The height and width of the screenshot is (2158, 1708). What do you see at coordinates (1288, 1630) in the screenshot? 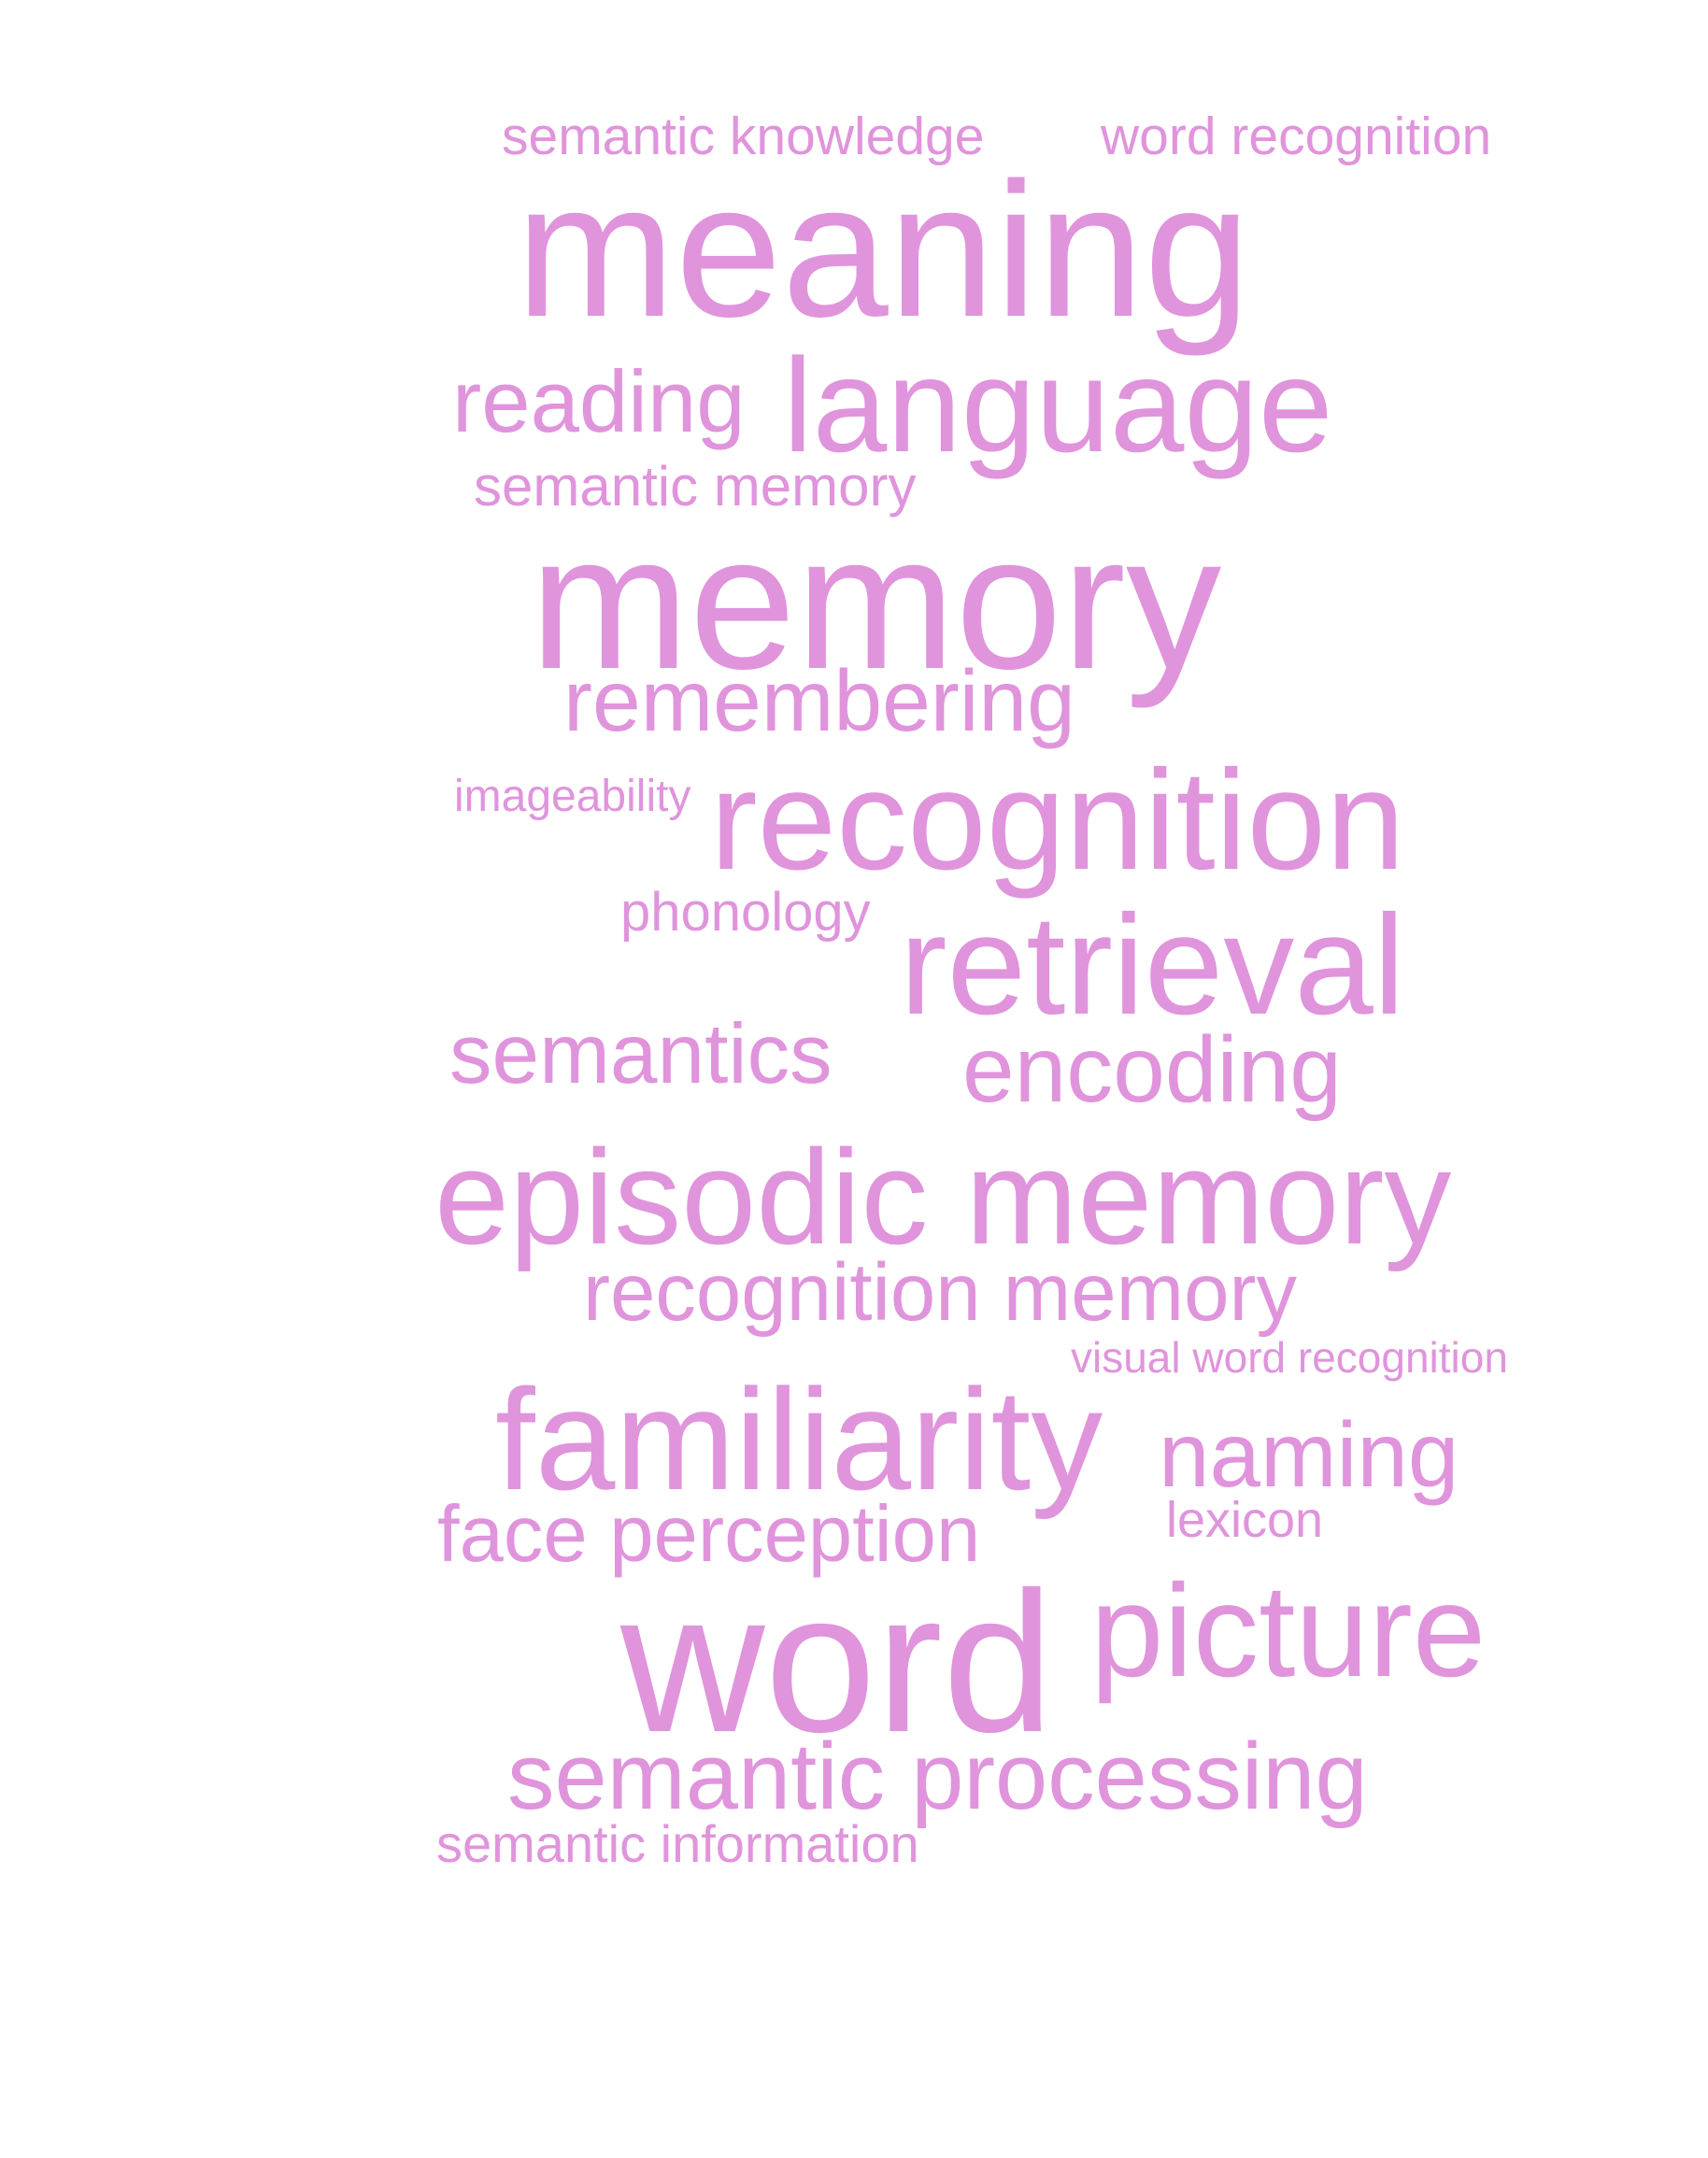
I see `cloud-word-picture: picture` at bounding box center [1288, 1630].